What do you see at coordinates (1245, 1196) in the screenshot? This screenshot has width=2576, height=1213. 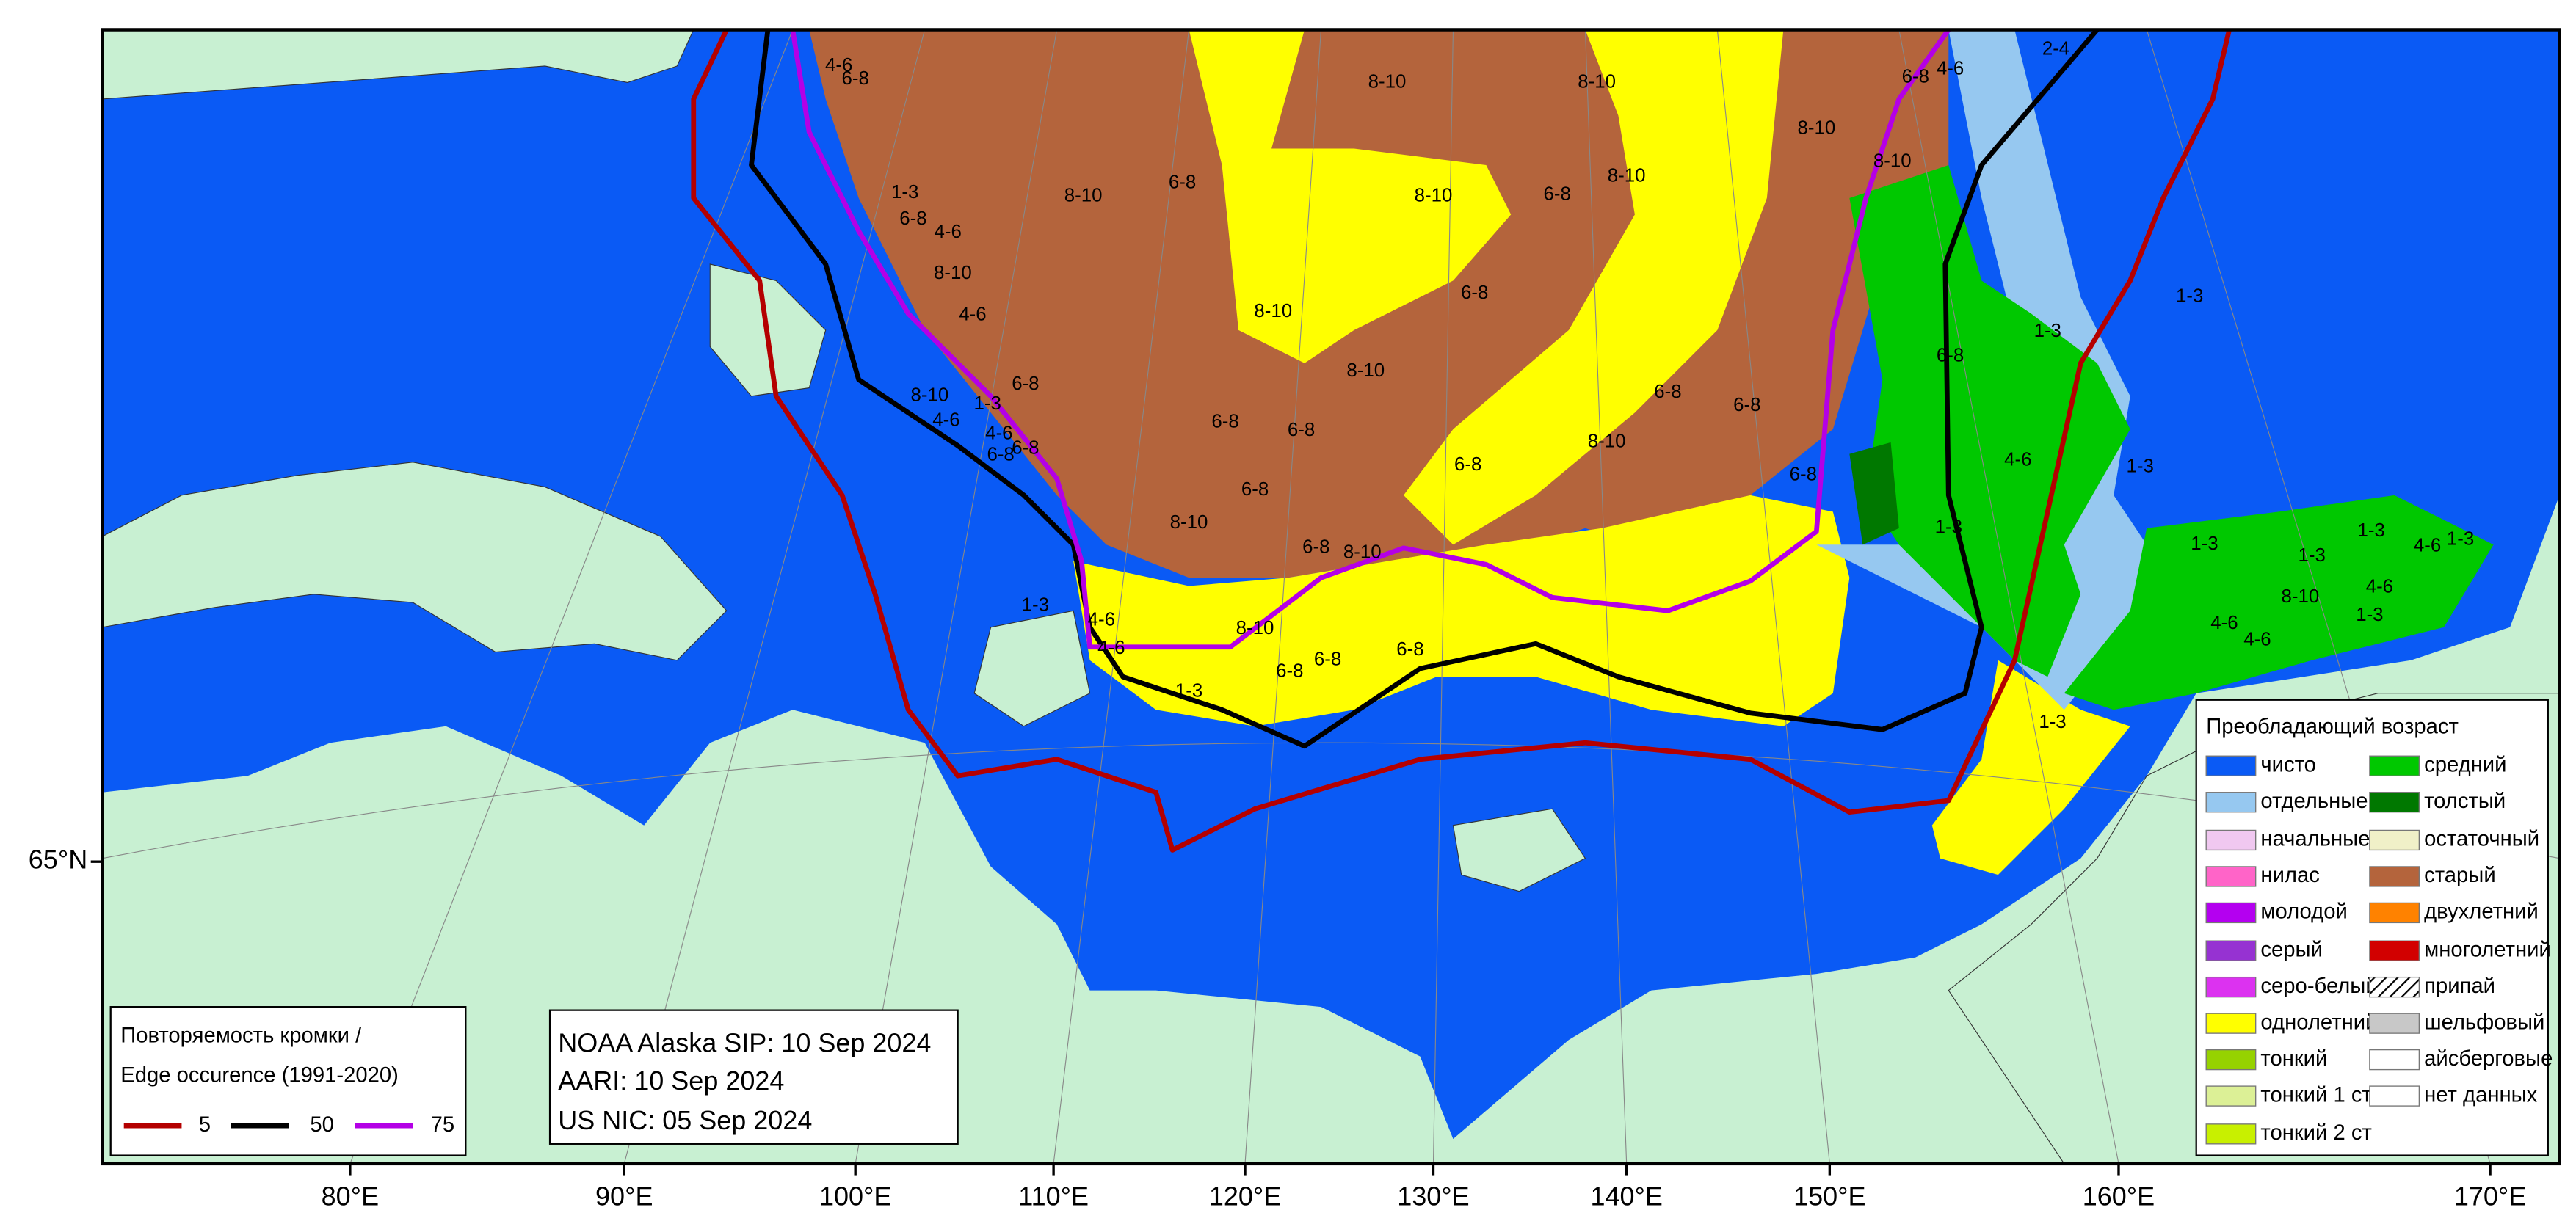 I see `lon-label: 120°E` at bounding box center [1245, 1196].